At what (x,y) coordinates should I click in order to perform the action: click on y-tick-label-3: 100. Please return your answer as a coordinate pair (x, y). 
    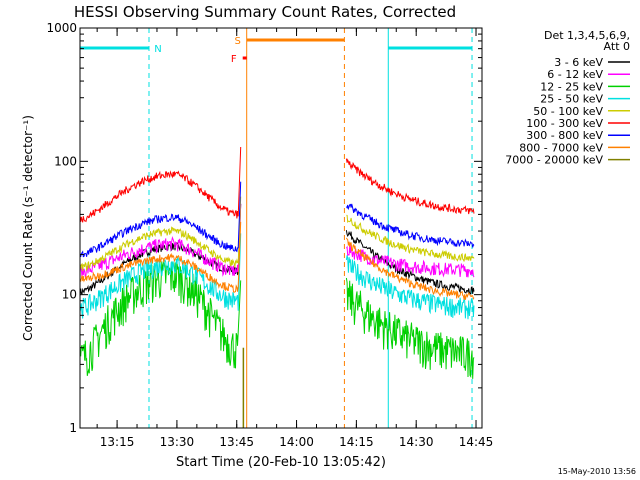
    Looking at the image, I should click on (65, 161).